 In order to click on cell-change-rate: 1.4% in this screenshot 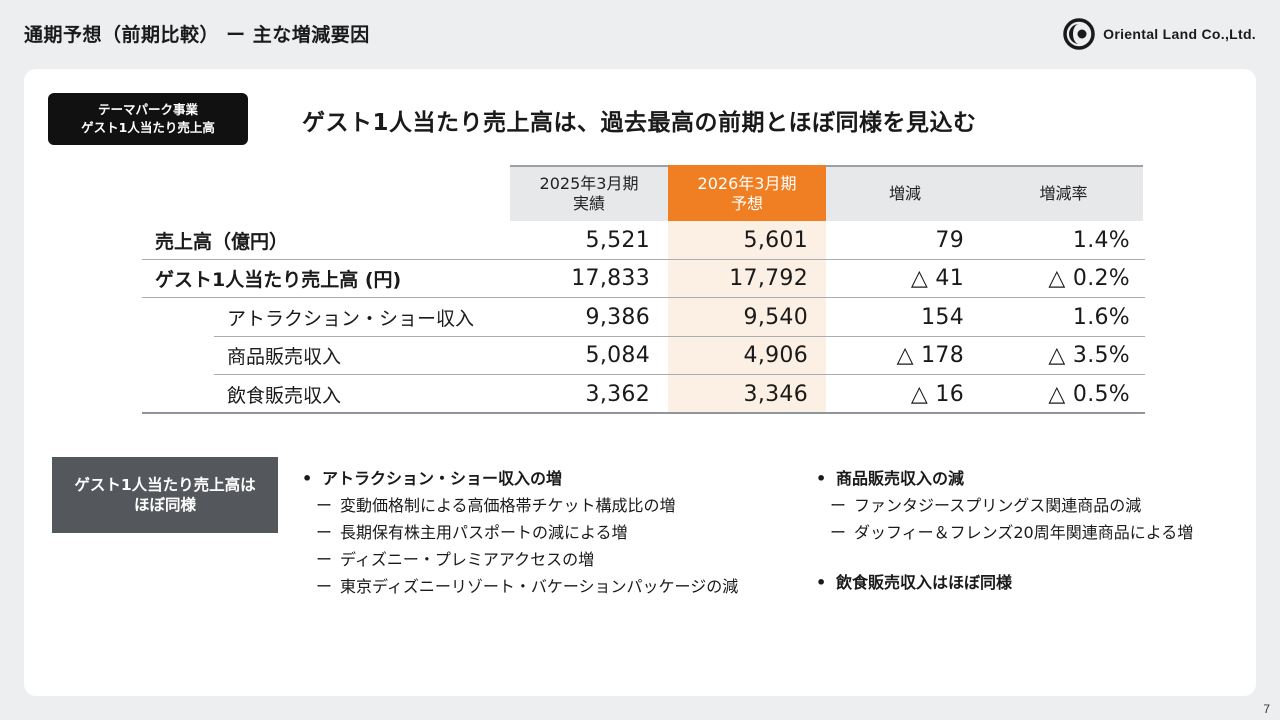, I will do `click(1101, 240)`.